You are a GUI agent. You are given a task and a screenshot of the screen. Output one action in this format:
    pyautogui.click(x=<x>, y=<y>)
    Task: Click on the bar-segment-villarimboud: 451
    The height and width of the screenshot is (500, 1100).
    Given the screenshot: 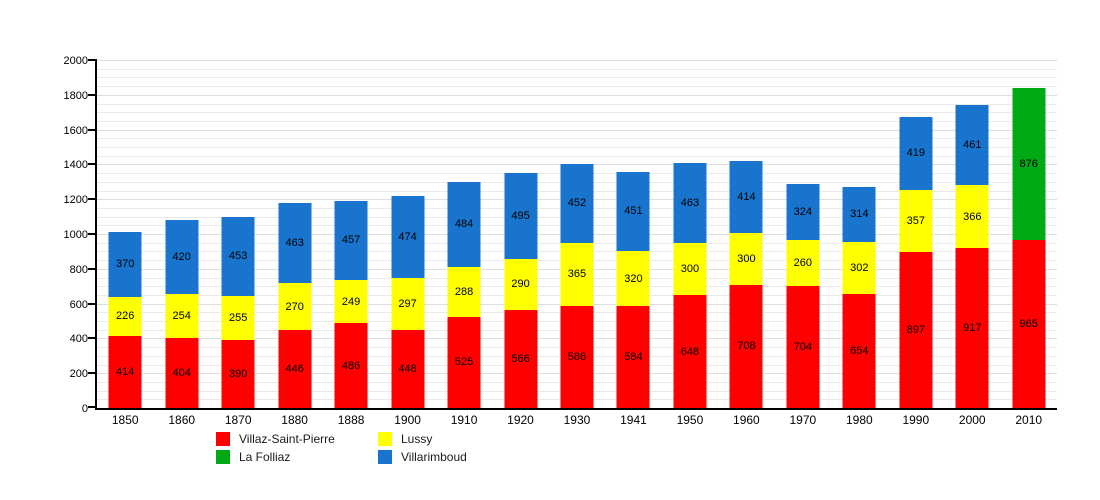 What is the action you would take?
    pyautogui.click(x=633, y=211)
    